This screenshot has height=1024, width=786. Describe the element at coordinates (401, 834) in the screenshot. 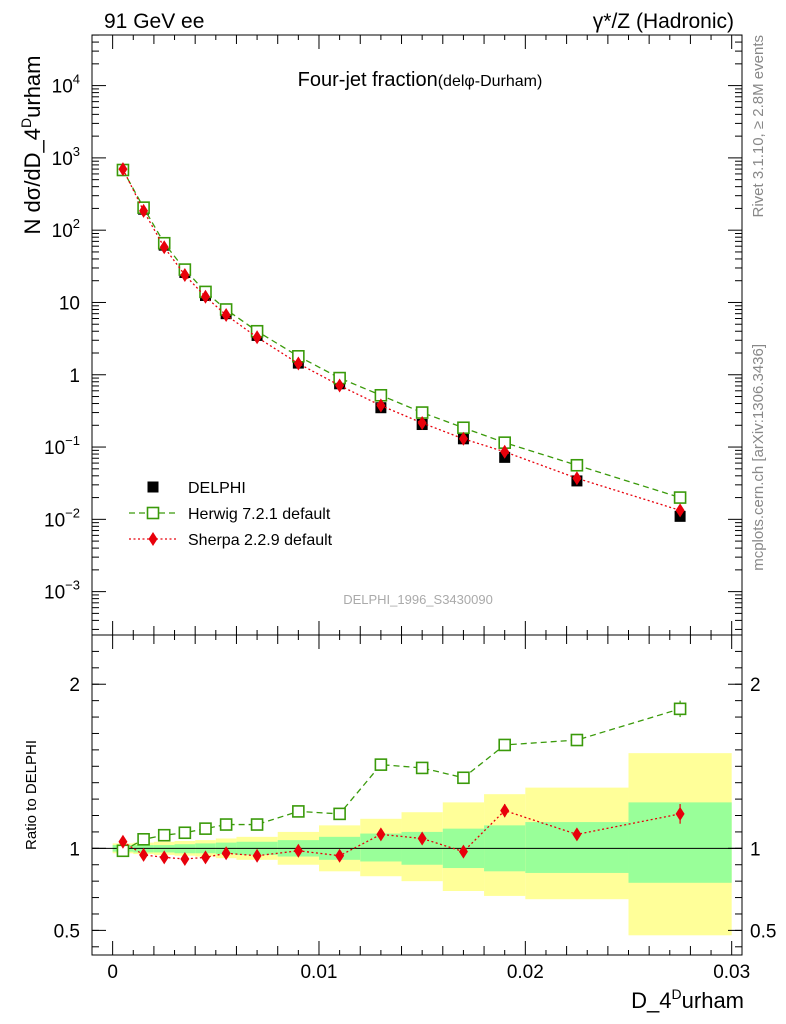

I see `ratio-series-sherpa-2-2-9-default` at that location.